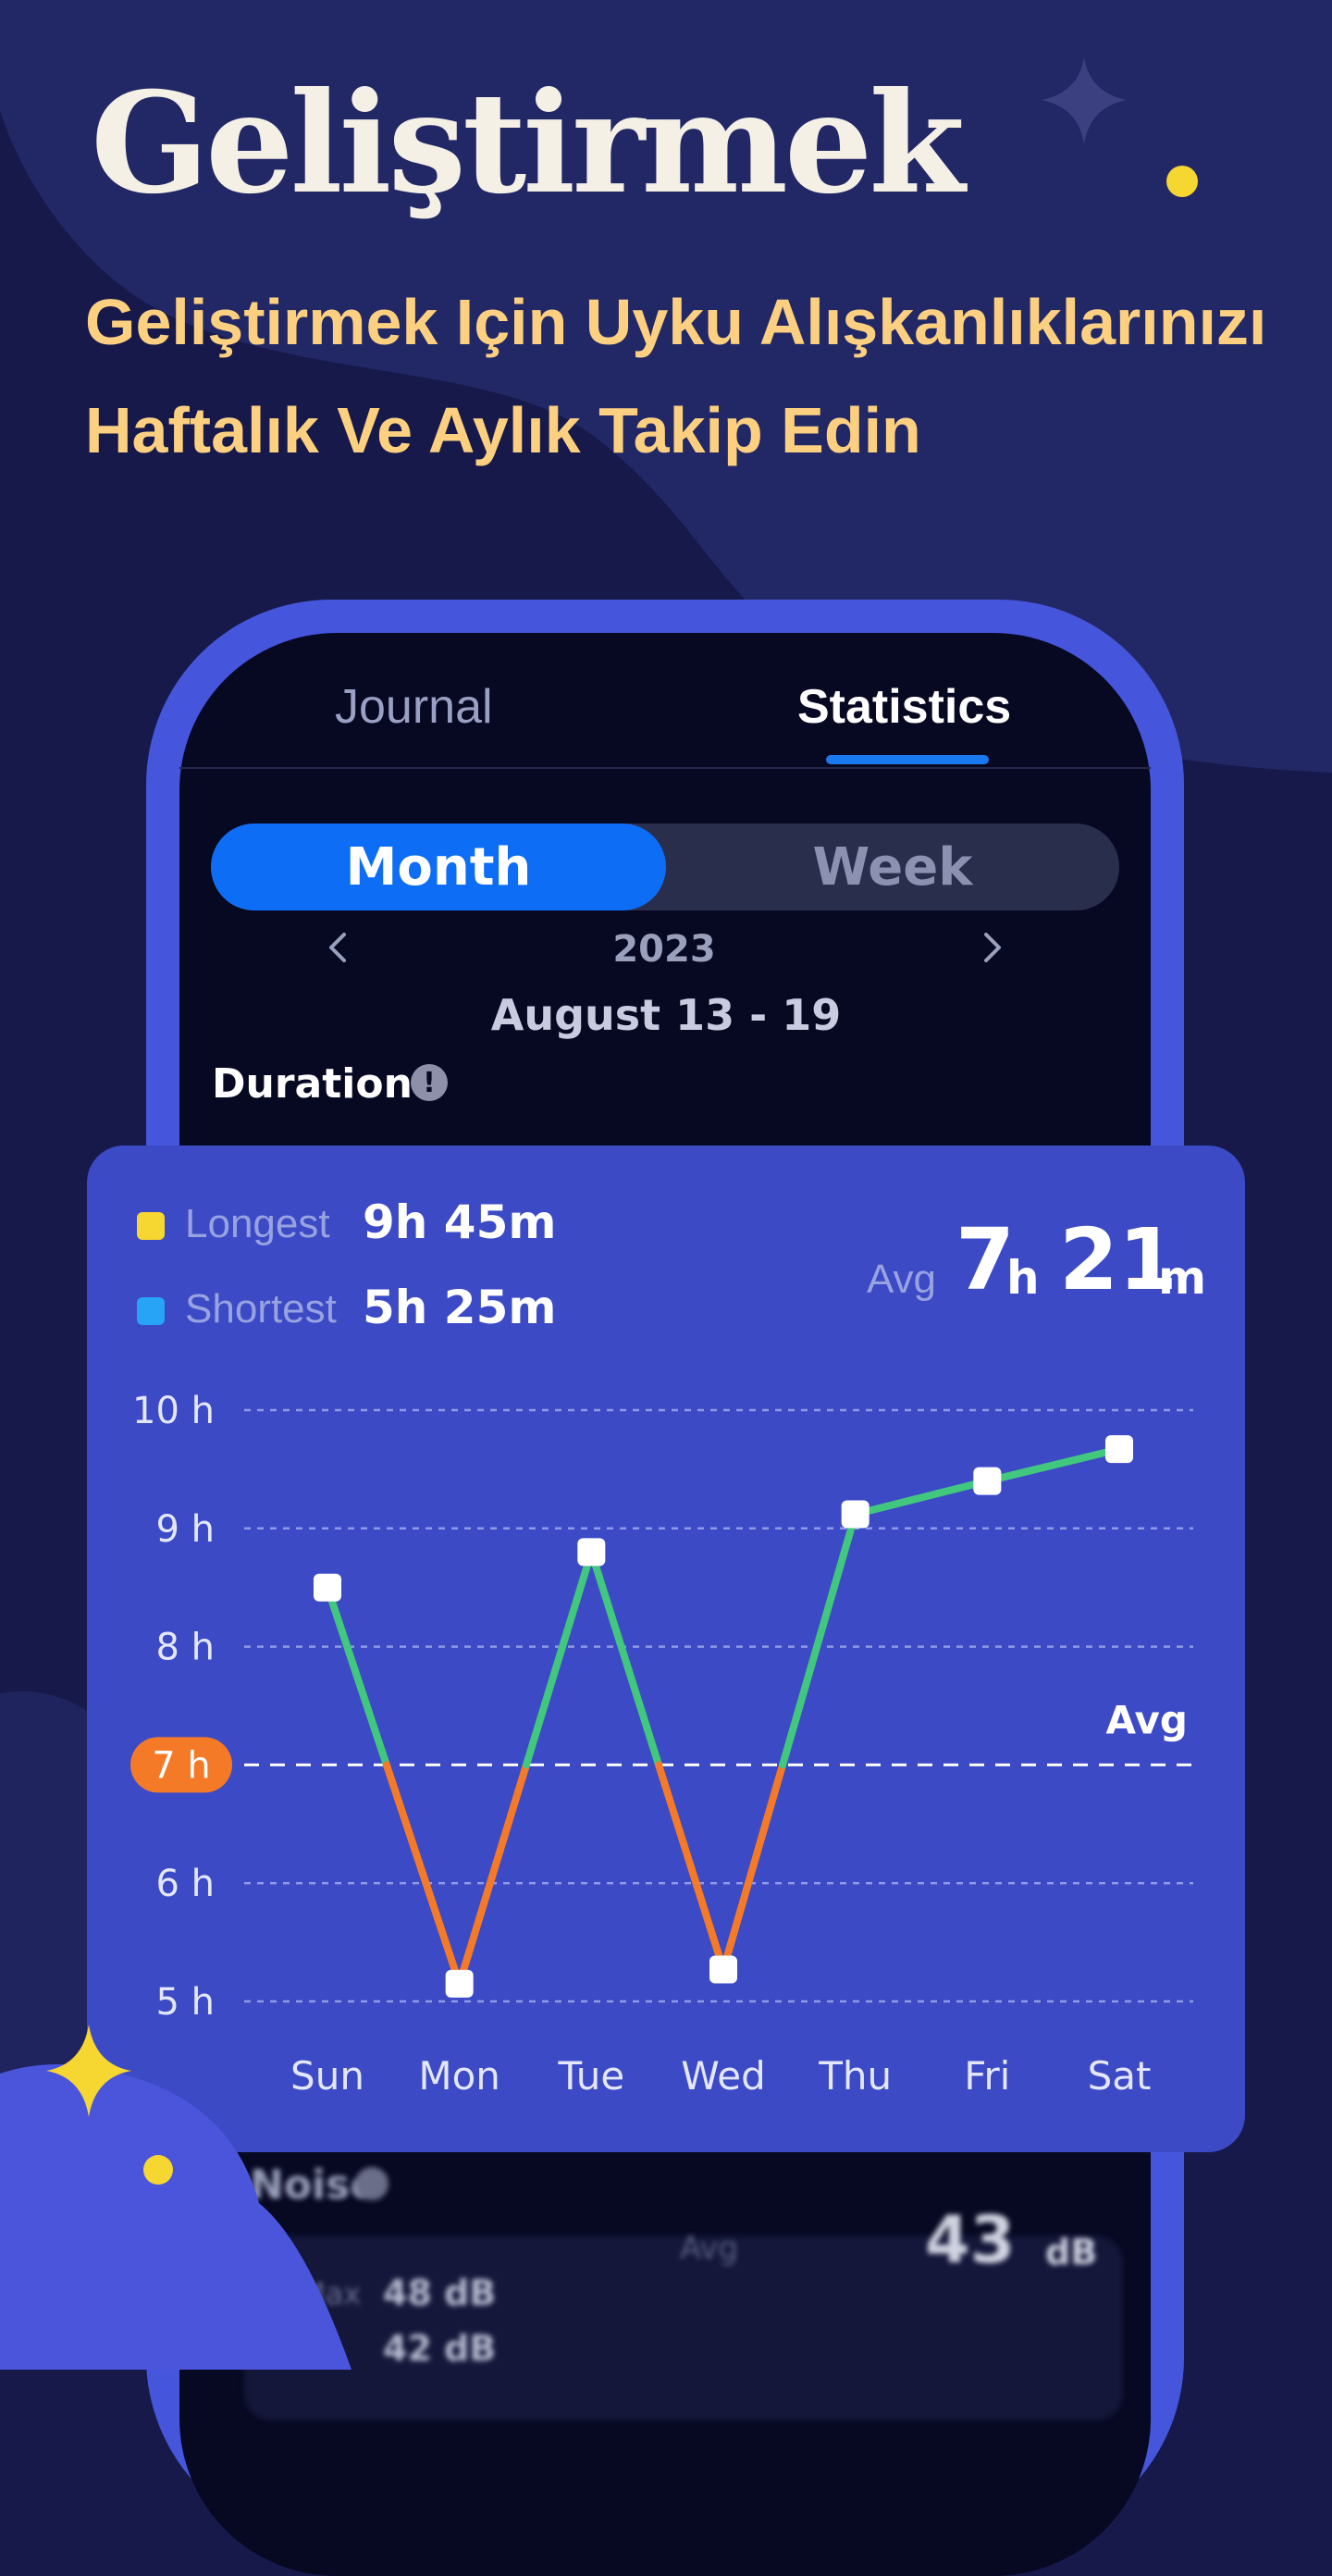 The width and height of the screenshot is (1332, 2576). What do you see at coordinates (158, 2170) in the screenshot?
I see `yellow-dot-bottom` at bounding box center [158, 2170].